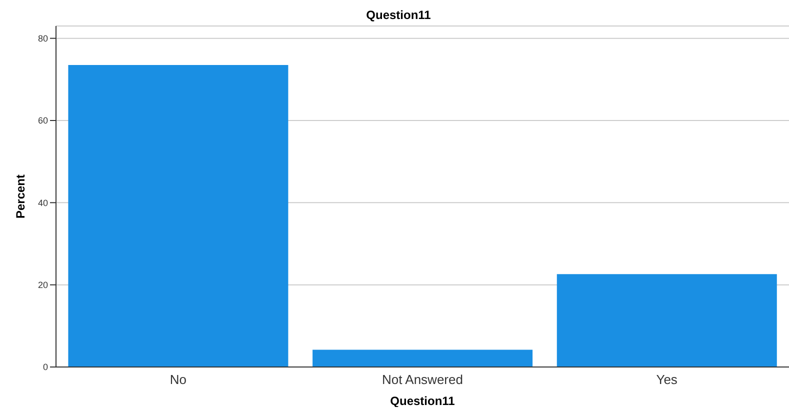  What do you see at coordinates (423, 401) in the screenshot?
I see `x-axis-title: Question11` at bounding box center [423, 401].